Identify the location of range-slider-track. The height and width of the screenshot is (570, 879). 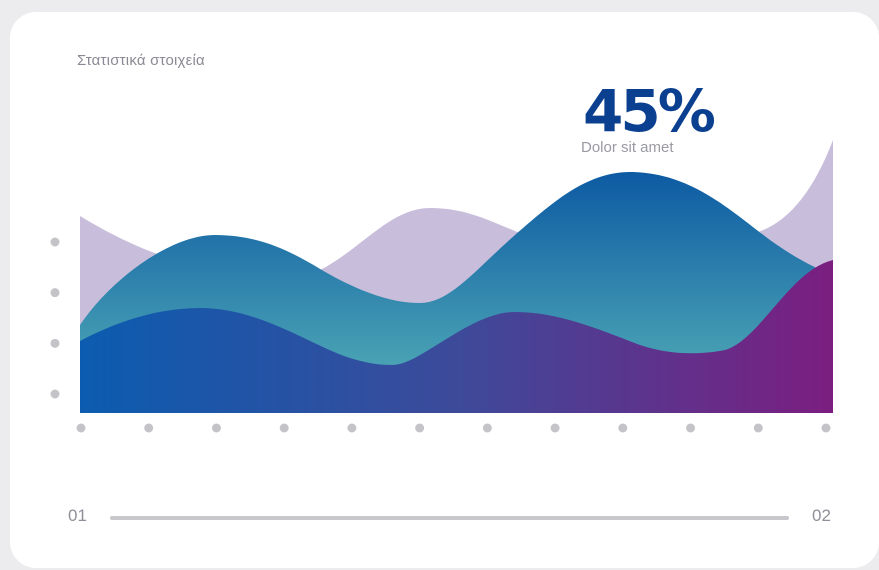
(449, 518).